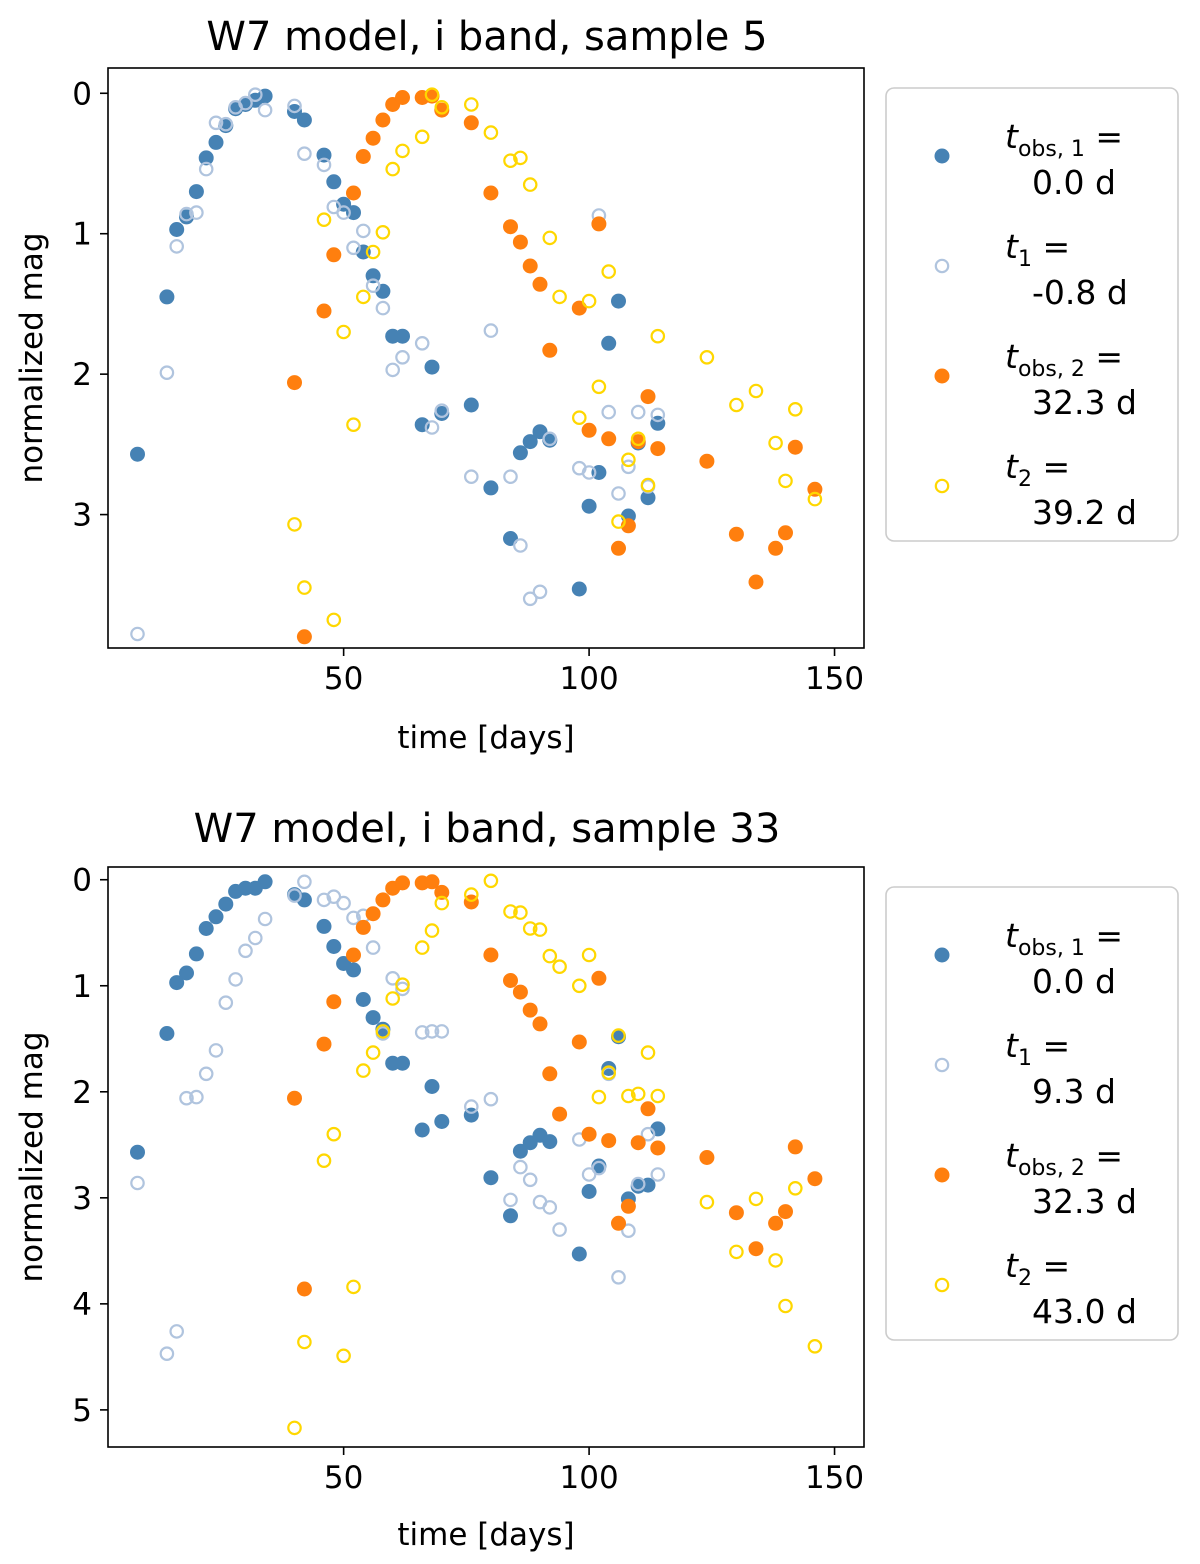  What do you see at coordinates (485, 1535) in the screenshot?
I see `panel-2-x-axis-label: time [days]` at bounding box center [485, 1535].